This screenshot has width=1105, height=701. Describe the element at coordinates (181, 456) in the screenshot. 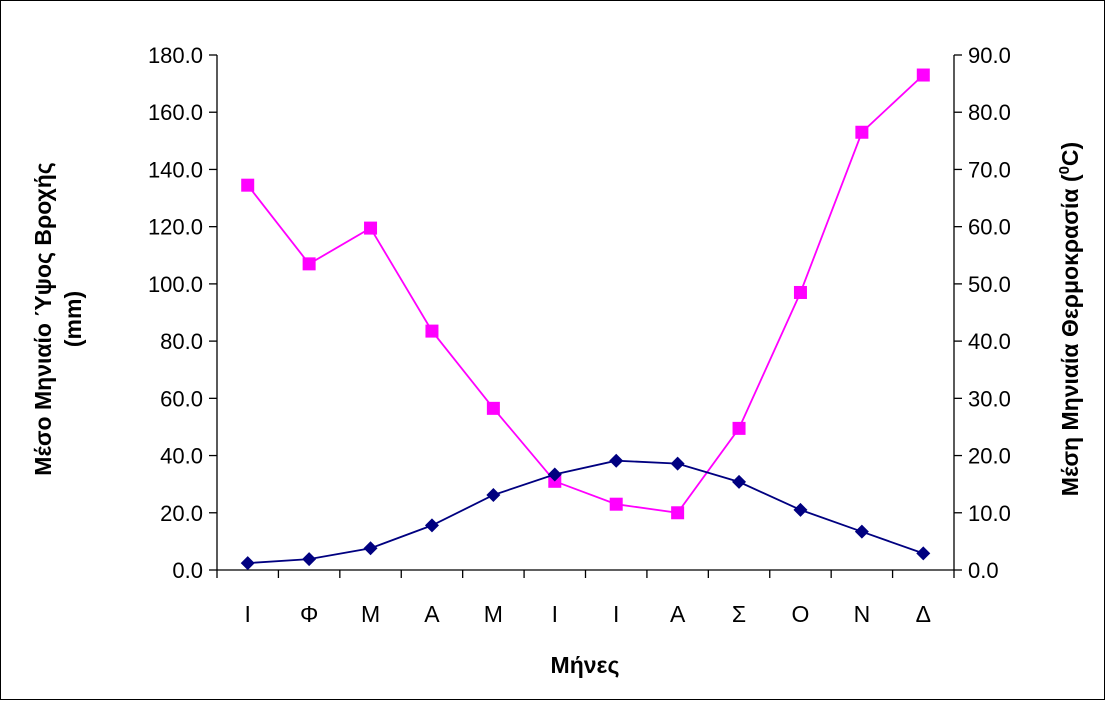

I see `left-tick-label: 40.0` at that location.